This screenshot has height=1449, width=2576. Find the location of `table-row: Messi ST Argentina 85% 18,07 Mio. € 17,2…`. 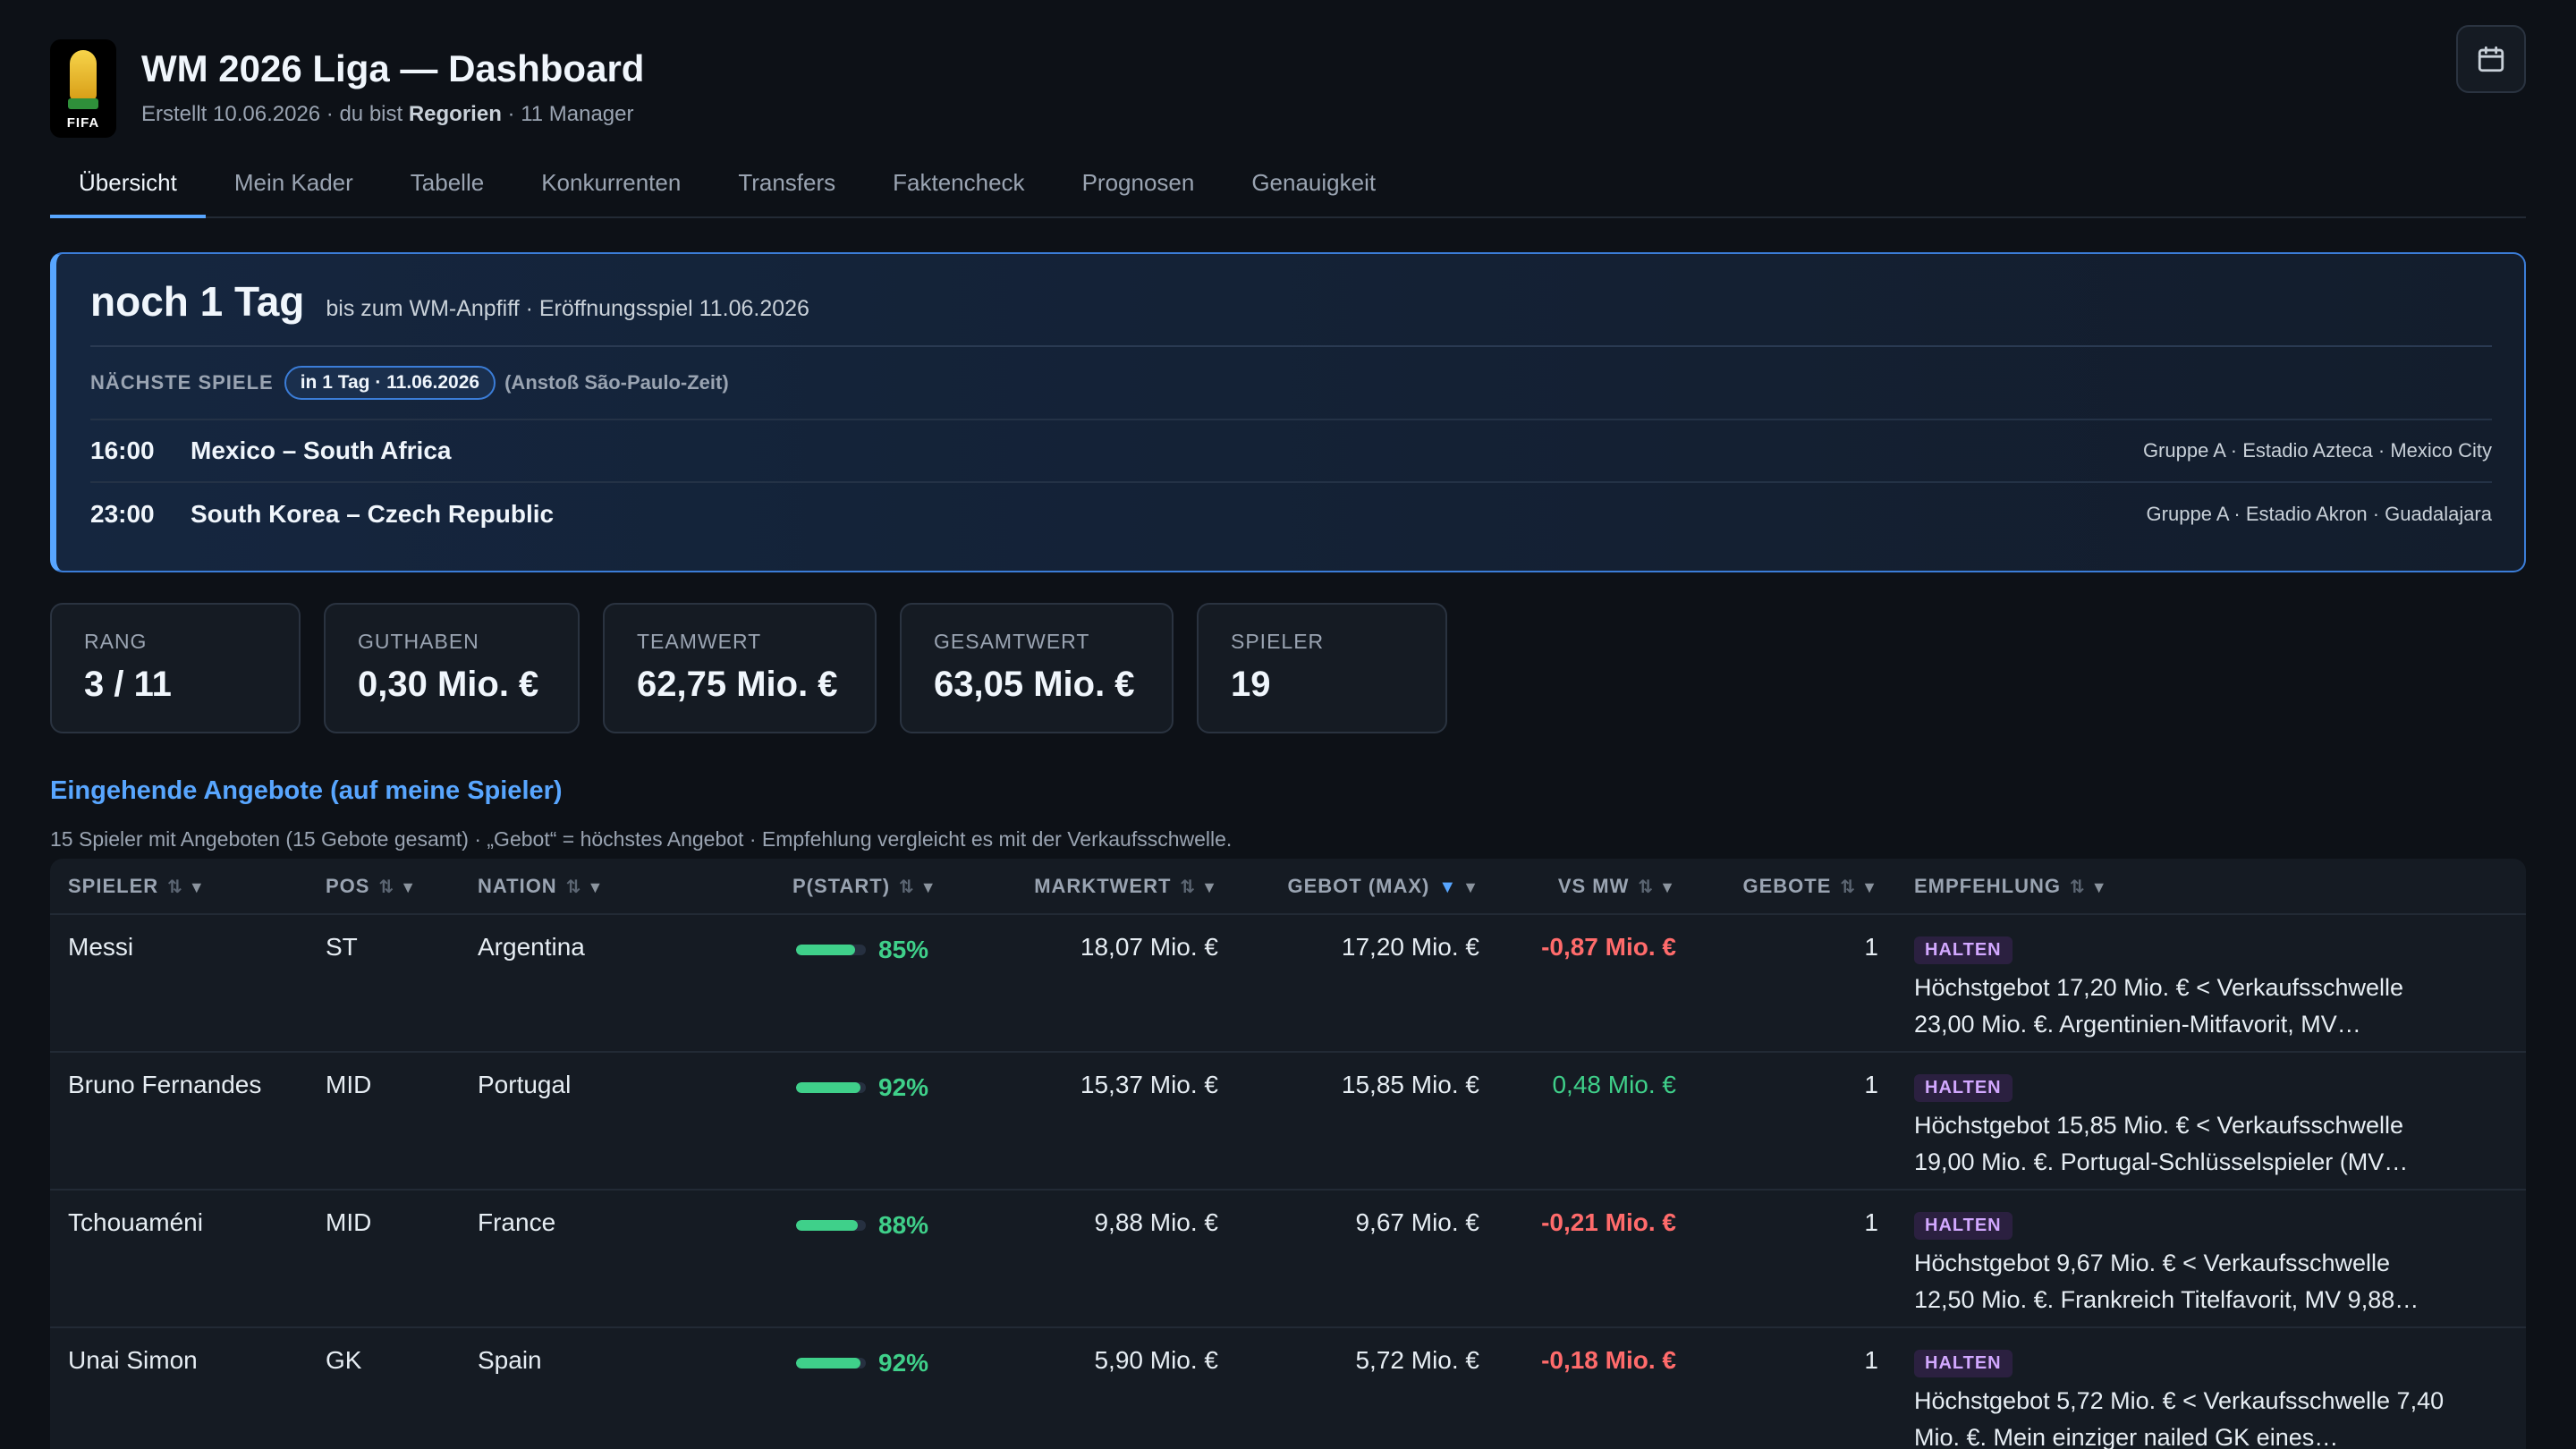

table-row: Messi ST Argentina 85% 18,07 Mio. € 17,2… is located at coordinates (1288, 983).